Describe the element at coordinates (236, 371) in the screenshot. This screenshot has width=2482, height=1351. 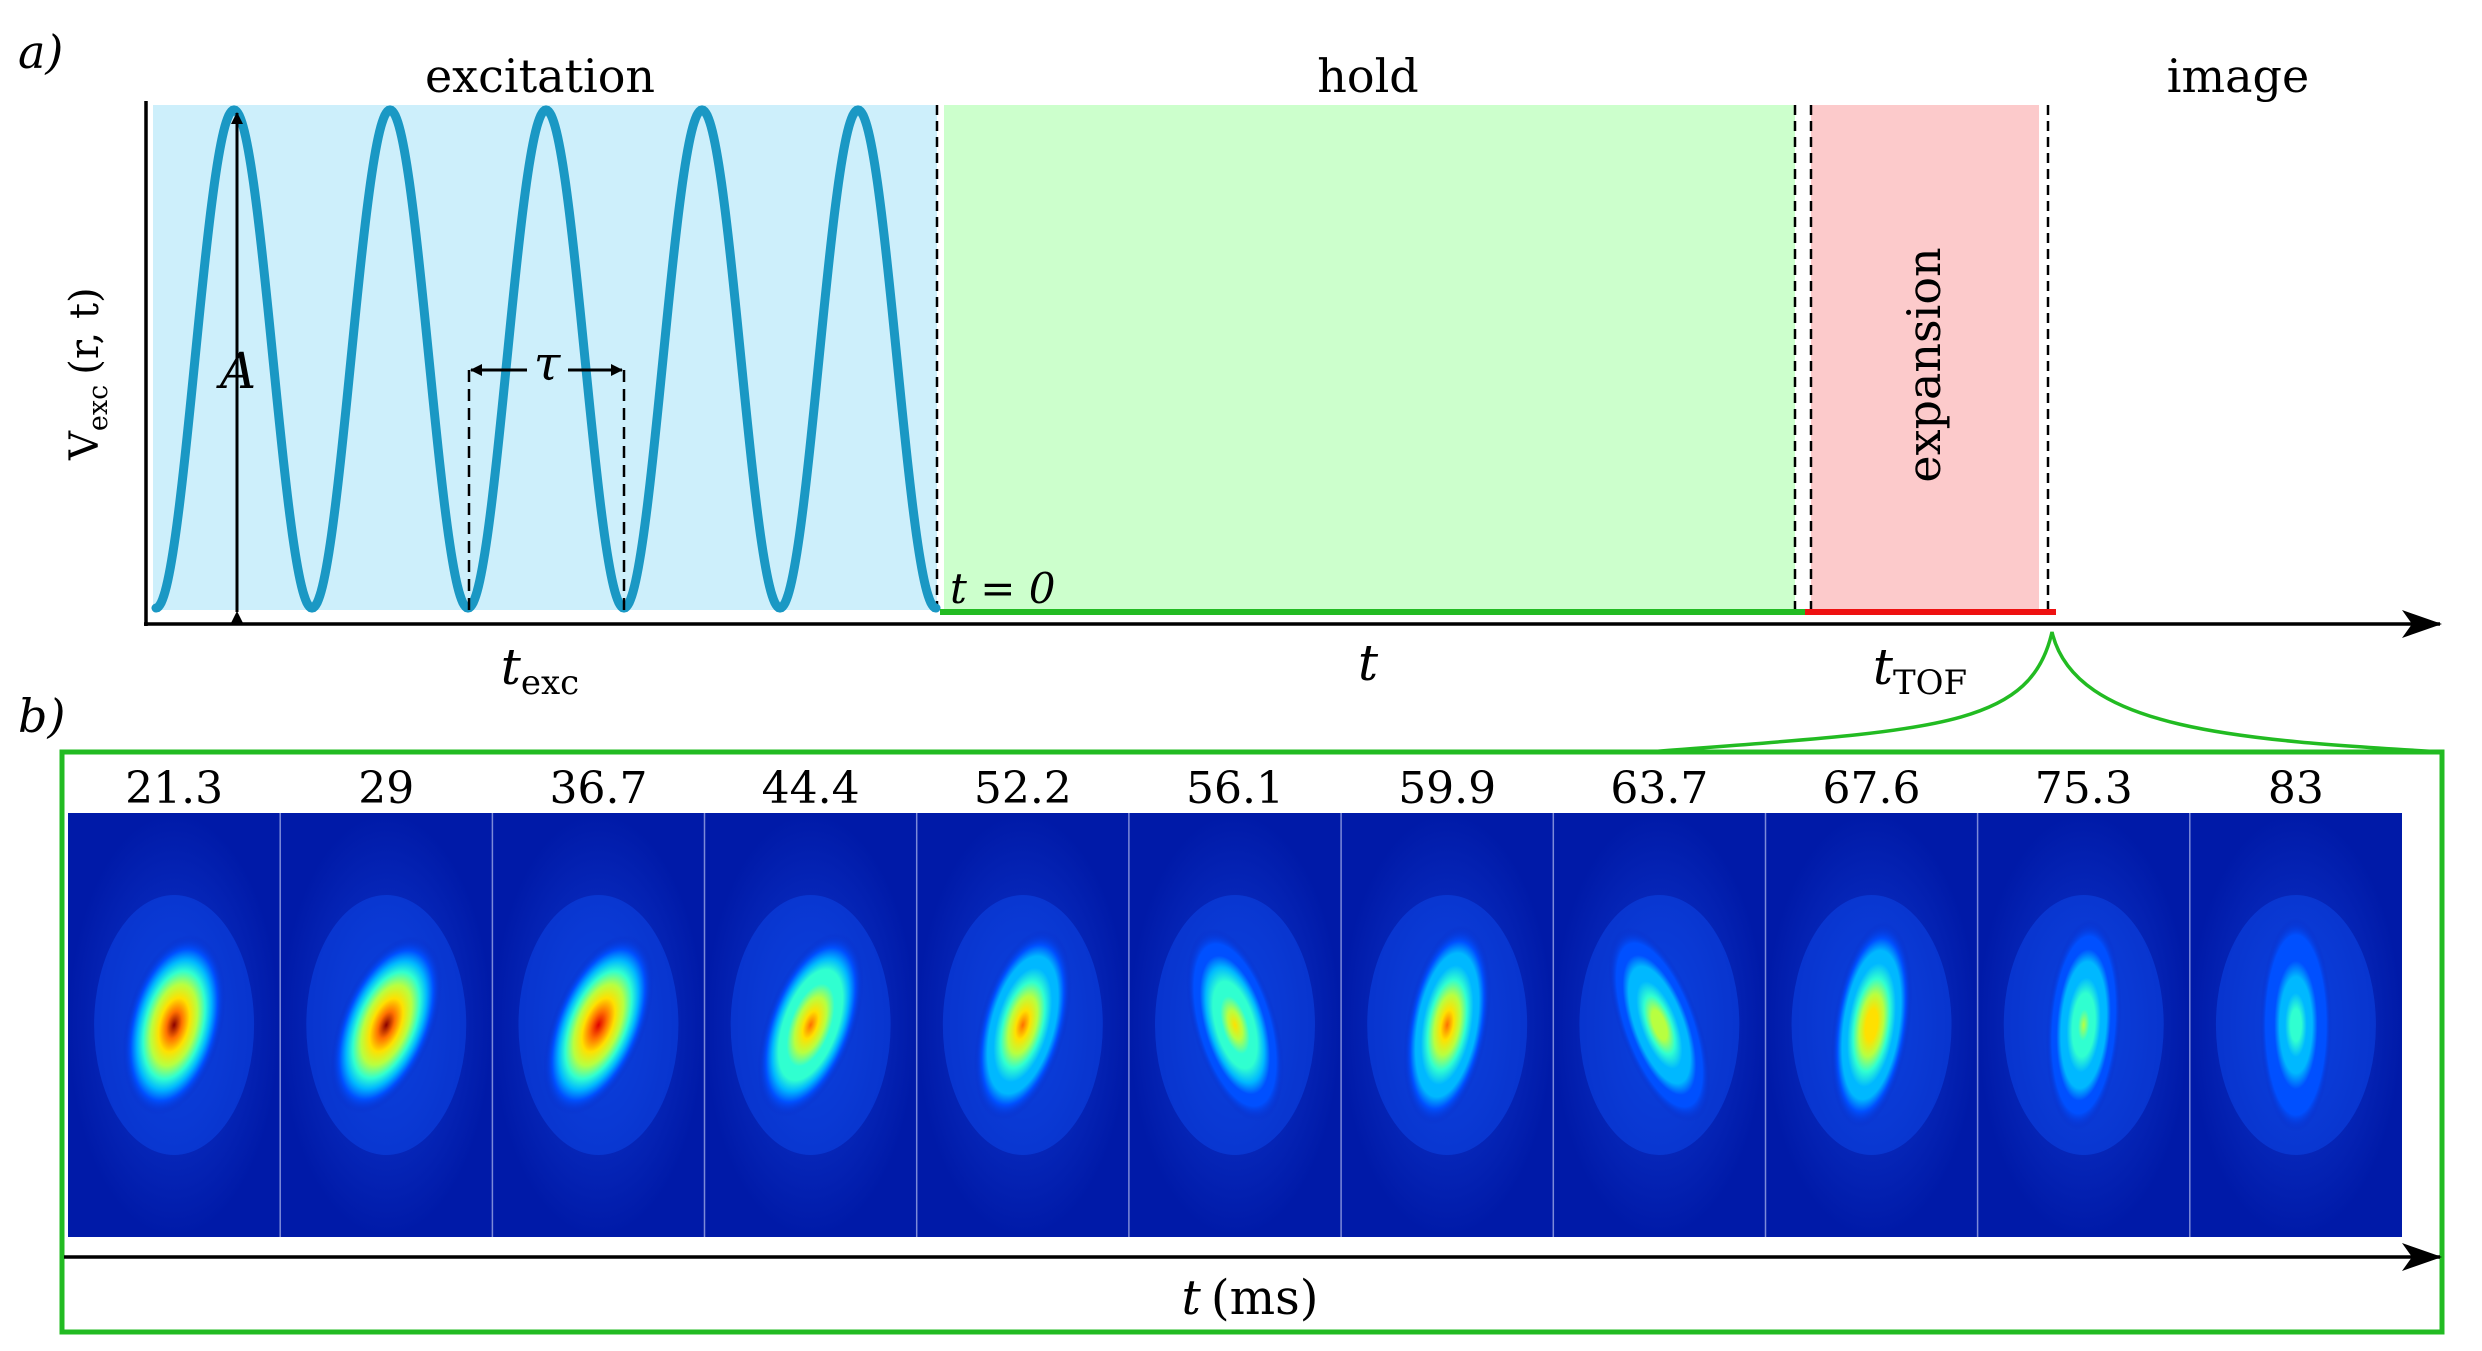
I see `amplitude-label: A` at that location.